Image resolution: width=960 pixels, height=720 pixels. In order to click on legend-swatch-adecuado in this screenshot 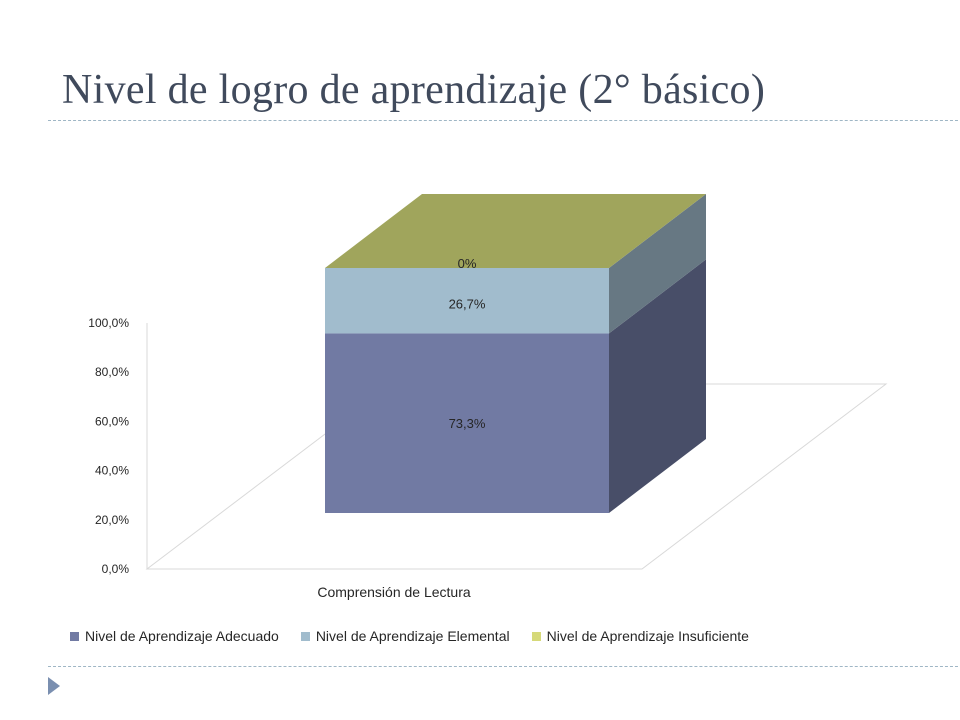, I will do `click(74, 636)`.